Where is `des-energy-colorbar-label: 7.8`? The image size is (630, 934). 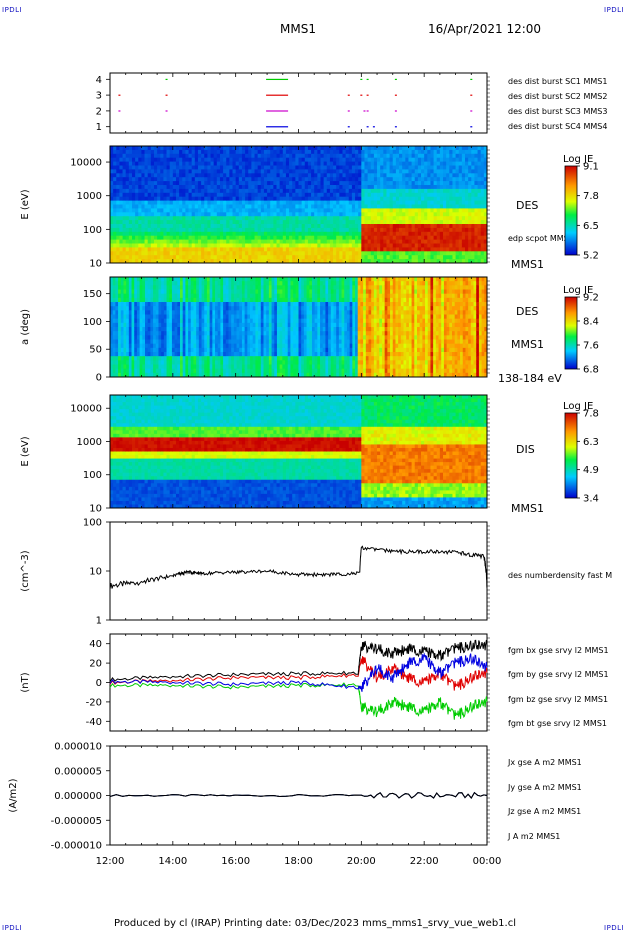 des-energy-colorbar-label: 7.8 is located at coordinates (591, 196).